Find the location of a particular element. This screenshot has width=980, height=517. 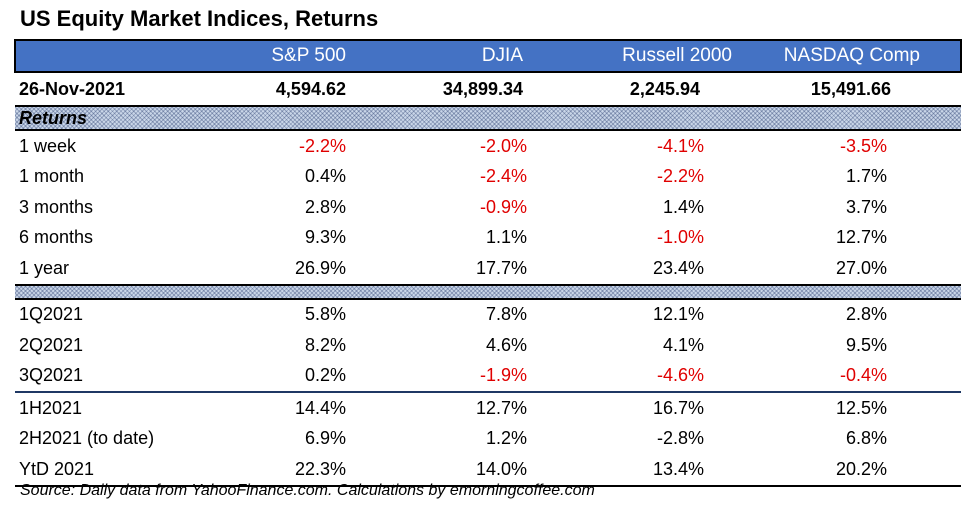

header-row: S&P 500 DJIA Russell 2000 NASDAQ Comp is located at coordinates (488, 56).